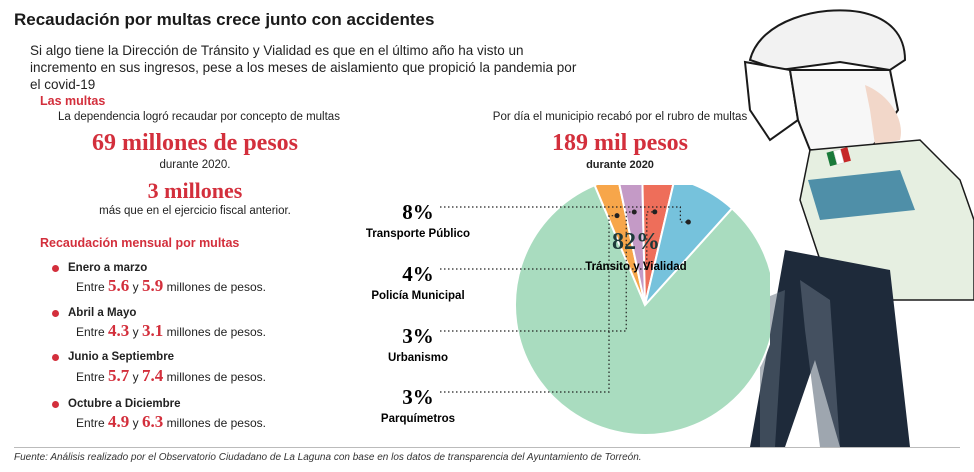 The image size is (974, 472). I want to click on pie-slice-parquímetros, so click(619, 245).